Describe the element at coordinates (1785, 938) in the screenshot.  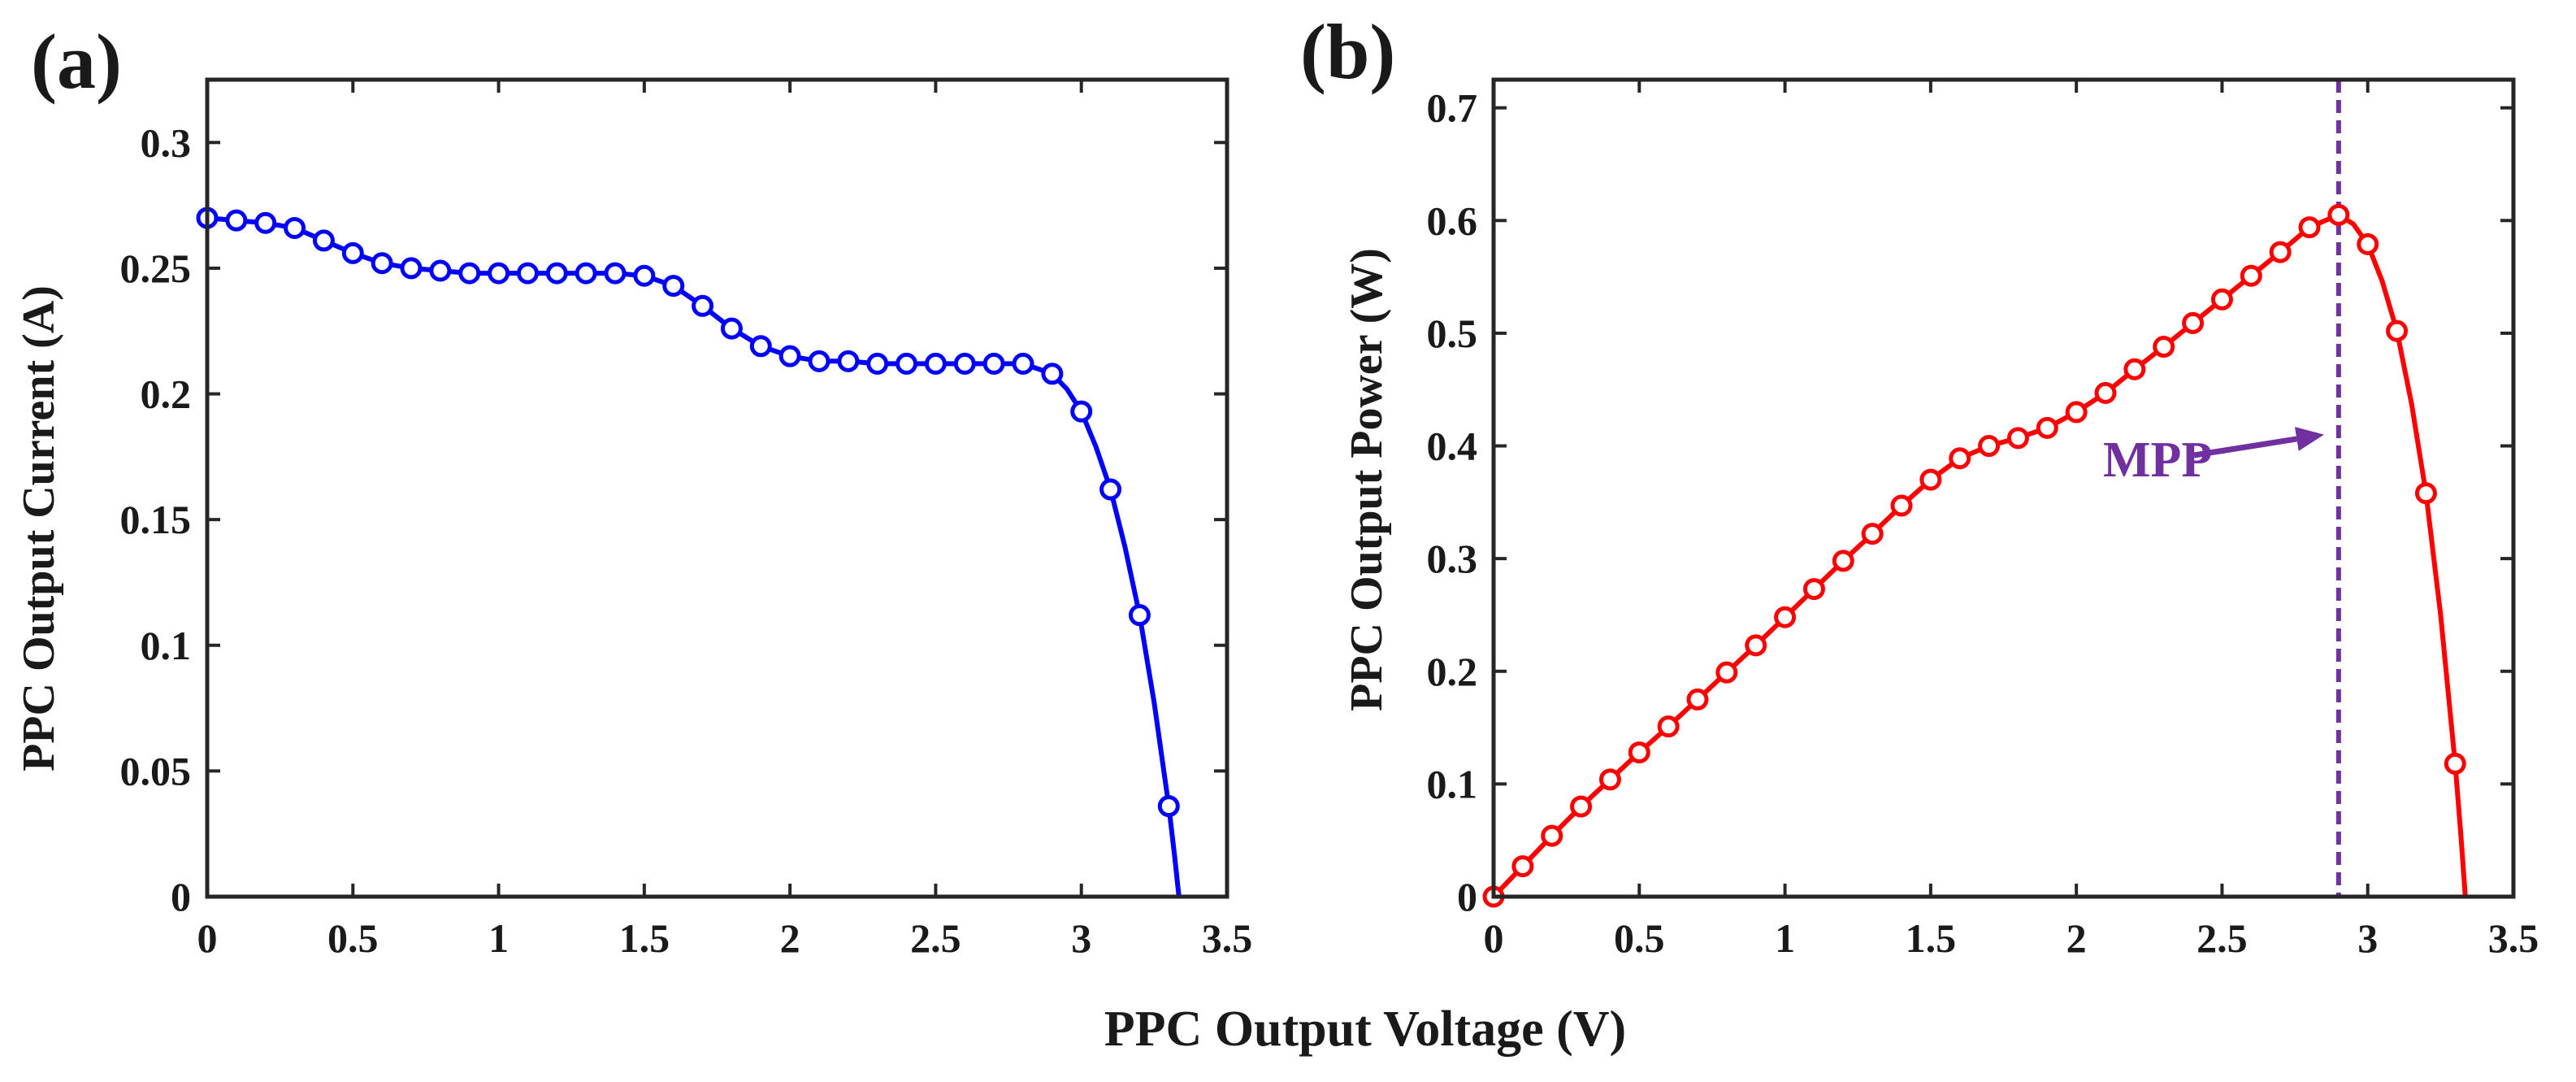
I see `x-tick-label: 1` at that location.